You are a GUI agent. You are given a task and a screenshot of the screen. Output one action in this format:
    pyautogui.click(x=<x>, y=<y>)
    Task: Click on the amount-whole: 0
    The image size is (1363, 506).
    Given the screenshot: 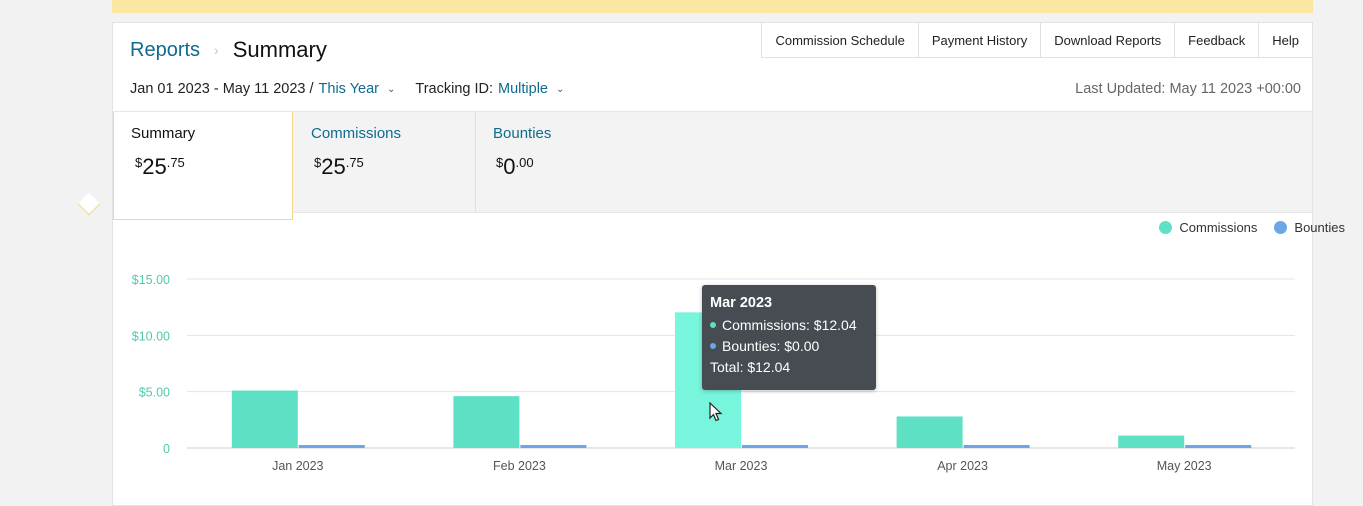 What is the action you would take?
    pyautogui.click(x=509, y=166)
    